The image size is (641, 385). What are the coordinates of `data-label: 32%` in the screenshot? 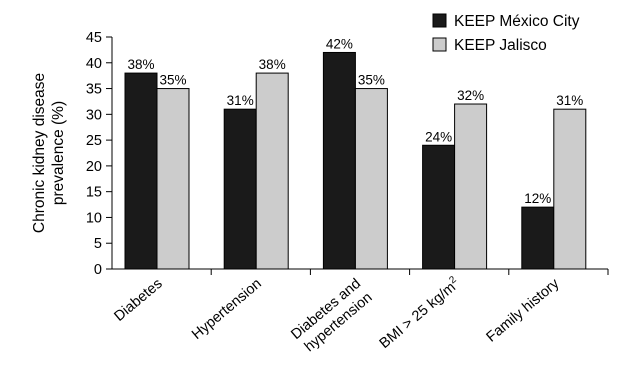 It's located at (470, 95).